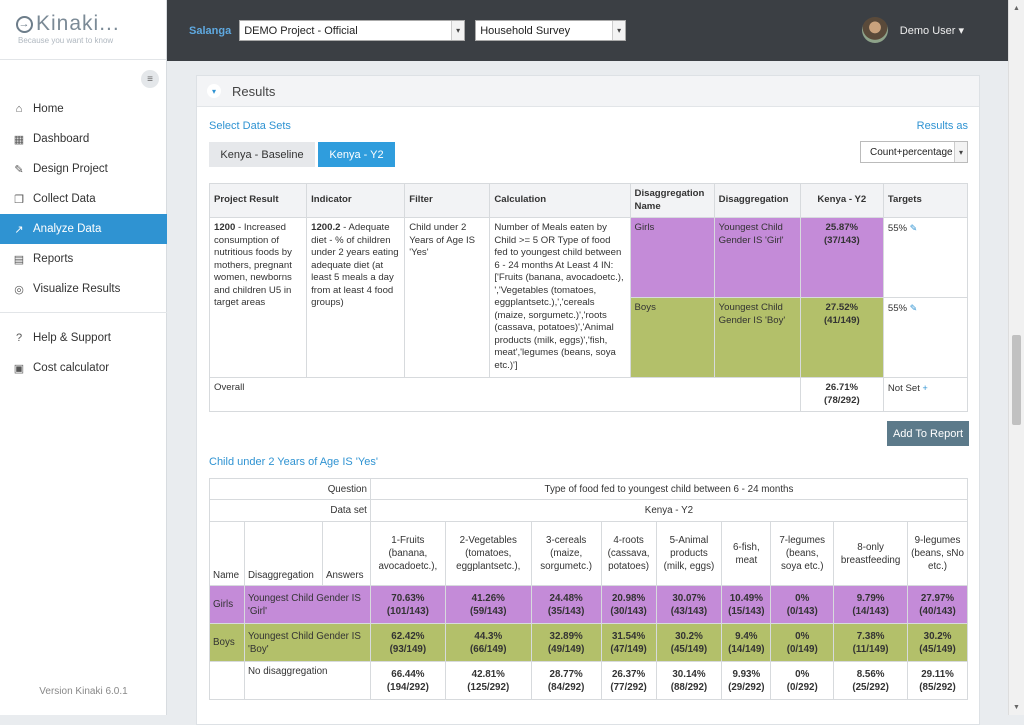 The height and width of the screenshot is (725, 1024). I want to click on value-cell: 20.98% (30/143), so click(628, 604).